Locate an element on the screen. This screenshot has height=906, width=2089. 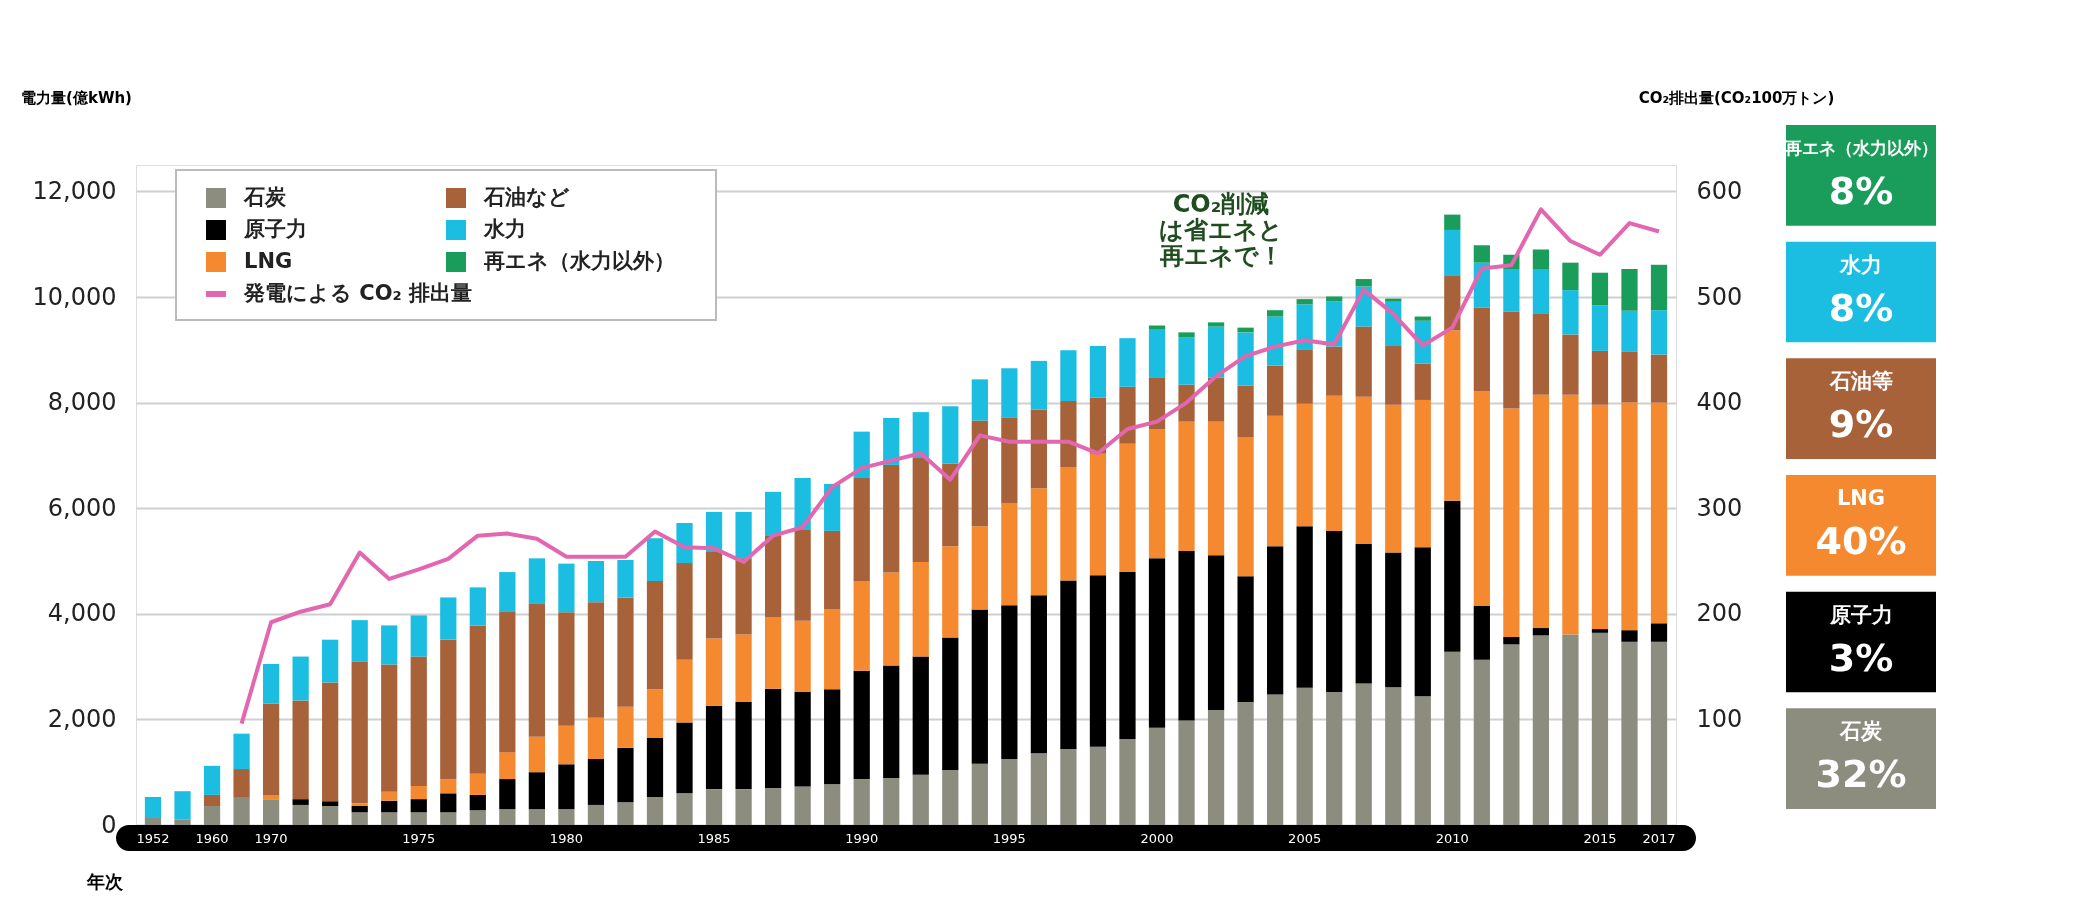
legend-label: LNG is located at coordinates (268, 261).